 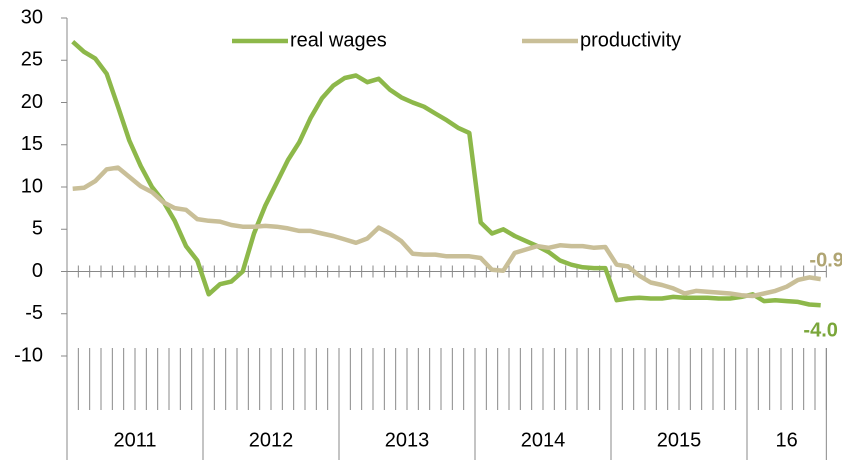 What do you see at coordinates (820, 331) in the screenshot?
I see `end-label: -4.0` at bounding box center [820, 331].